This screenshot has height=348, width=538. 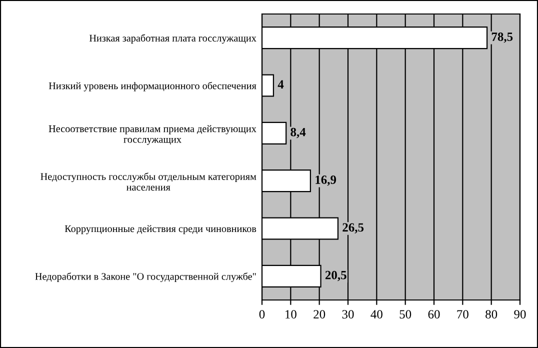 What do you see at coordinates (145, 277) in the screenshot?
I see `y-tick-label: Недоработки в Законе "О государственной службе"` at bounding box center [145, 277].